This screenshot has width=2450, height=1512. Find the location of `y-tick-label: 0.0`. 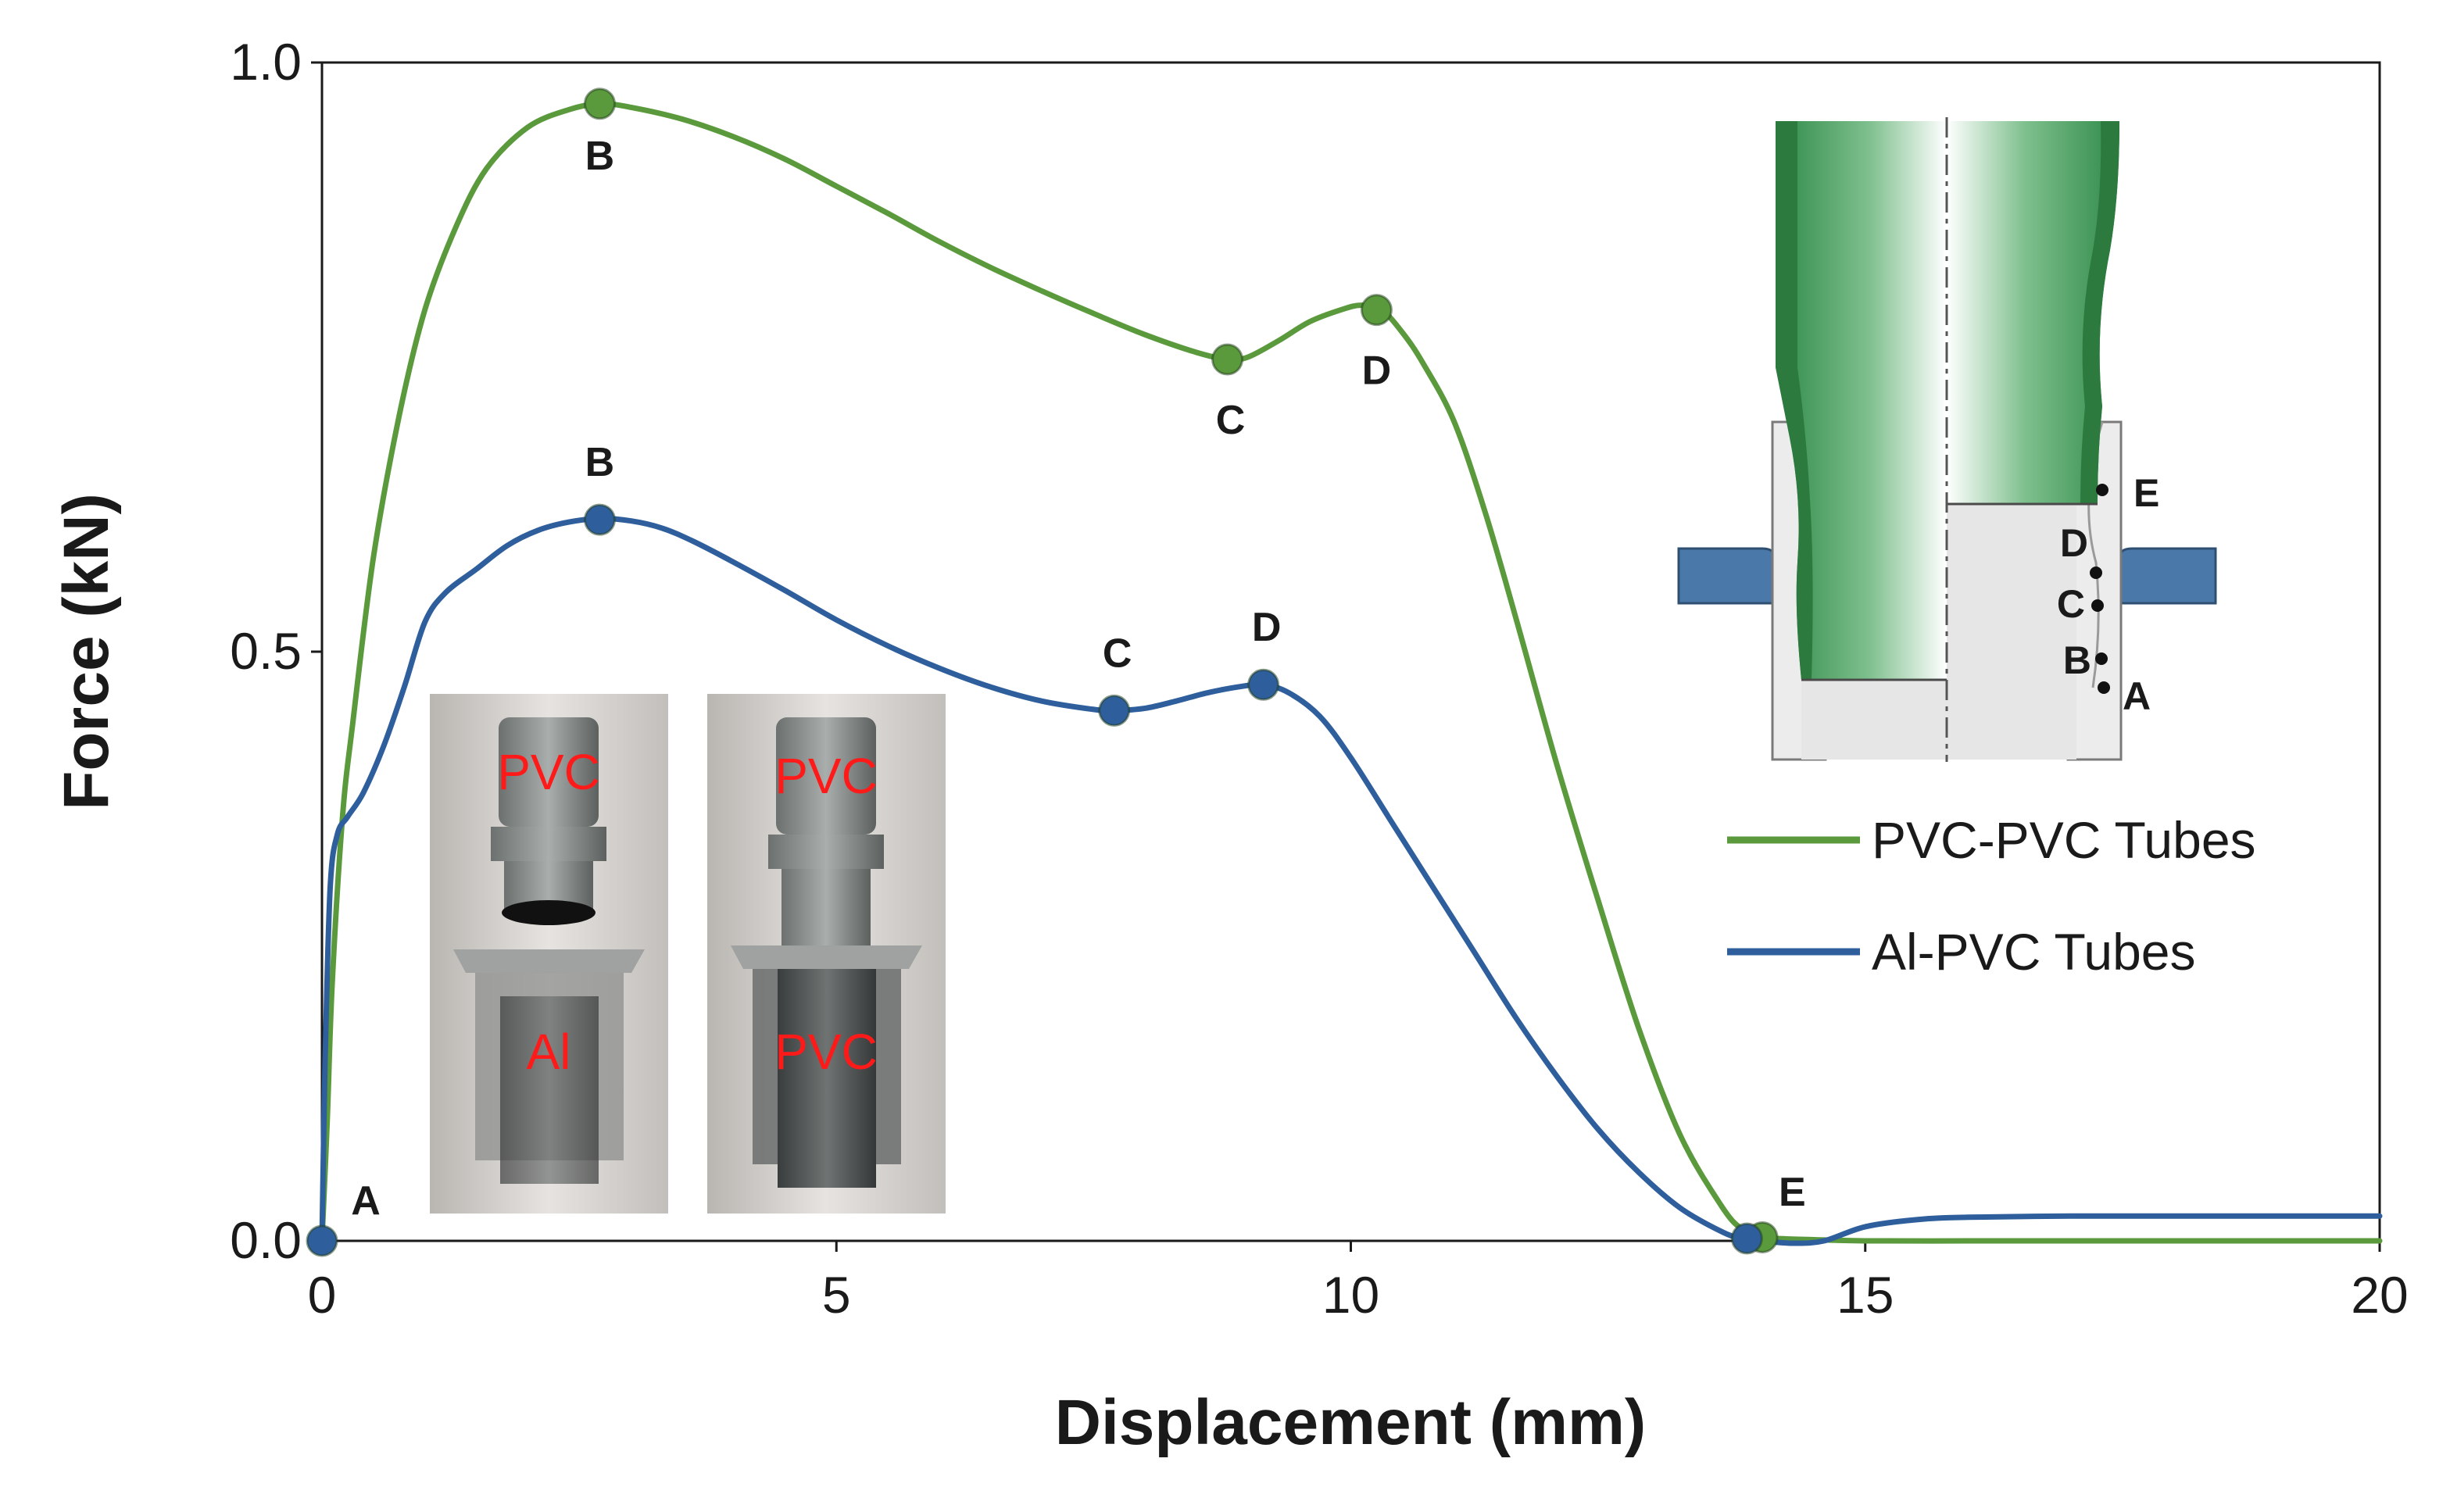

y-tick-label: 0.0 is located at coordinates (266, 1240).